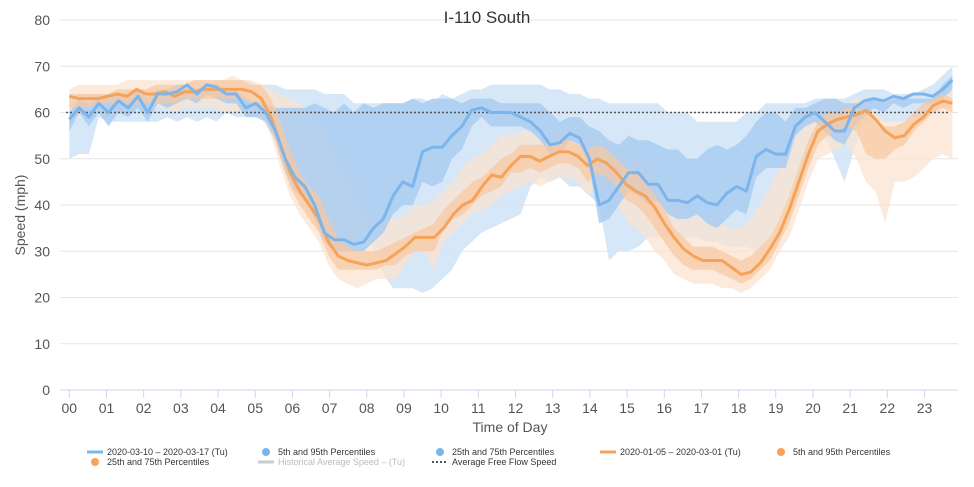 Image resolution: width=974 pixels, height=487 pixels. Describe the element at coordinates (627, 408) in the screenshot. I see `x-tick-label: 15` at that location.